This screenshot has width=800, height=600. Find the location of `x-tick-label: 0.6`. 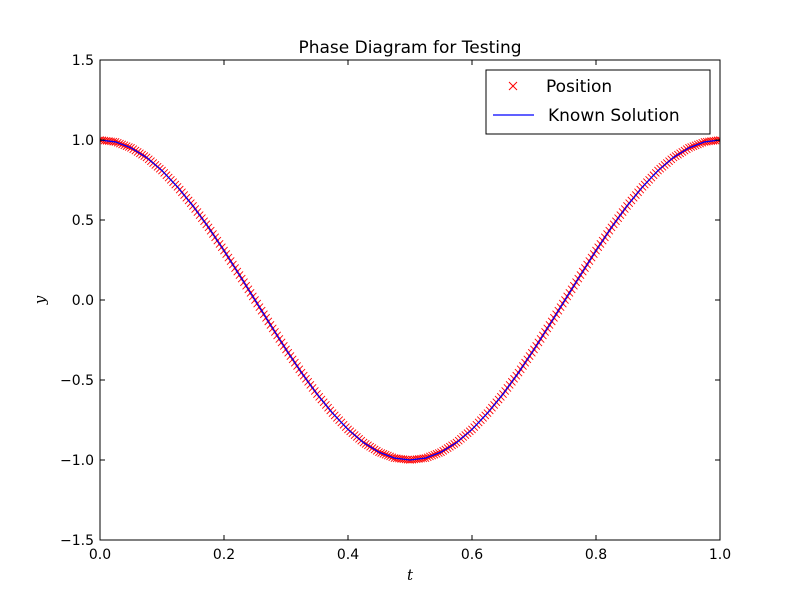

x-tick-label: 0.6 is located at coordinates (472, 555).